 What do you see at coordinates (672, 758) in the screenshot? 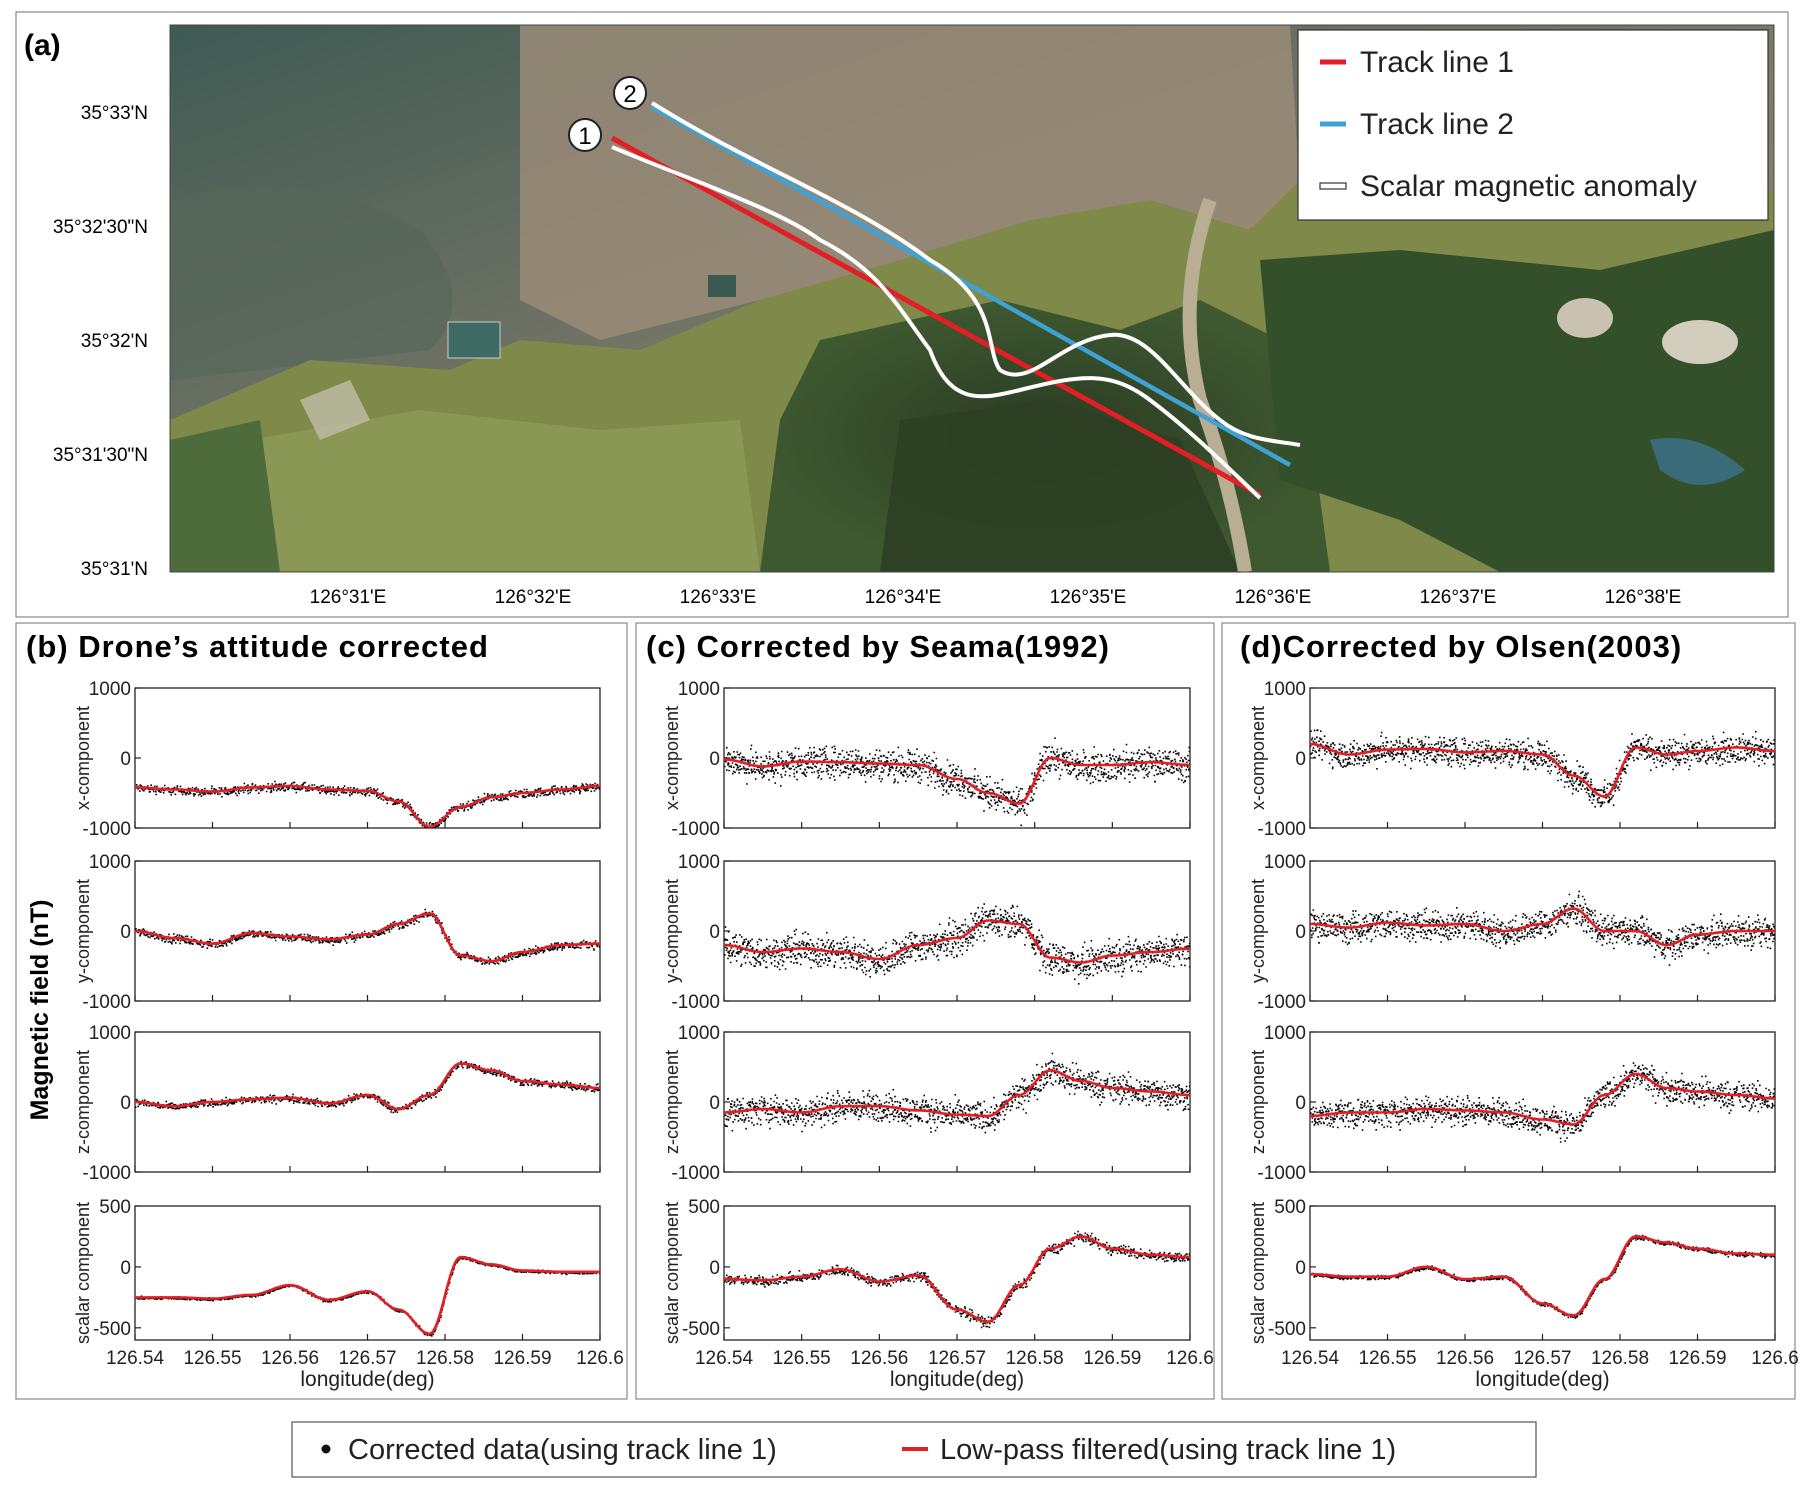
I see `row-label: x-component` at bounding box center [672, 758].